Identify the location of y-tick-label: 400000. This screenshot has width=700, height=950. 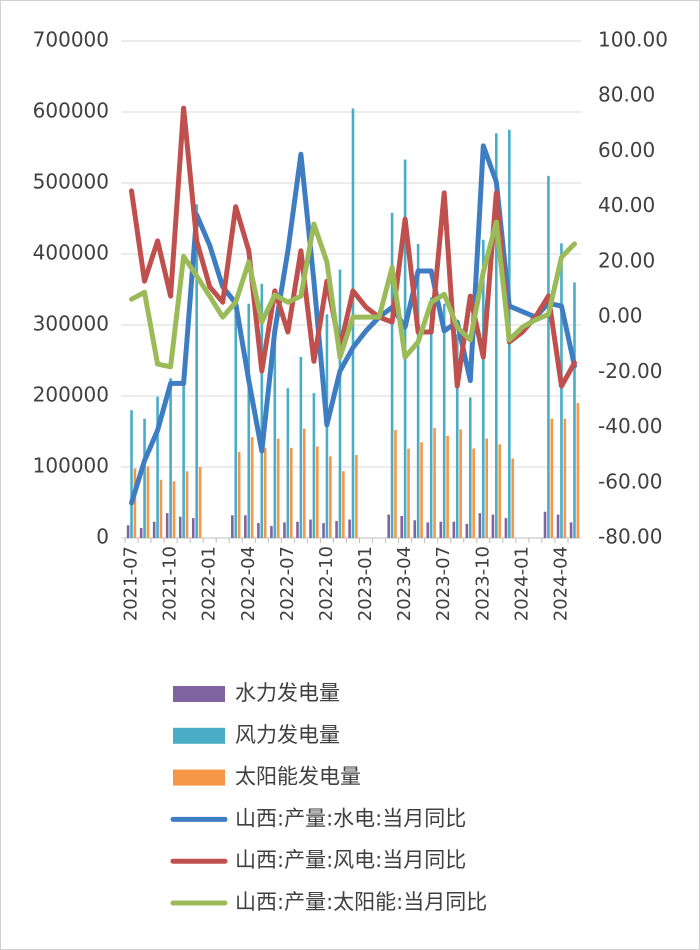
(71, 253).